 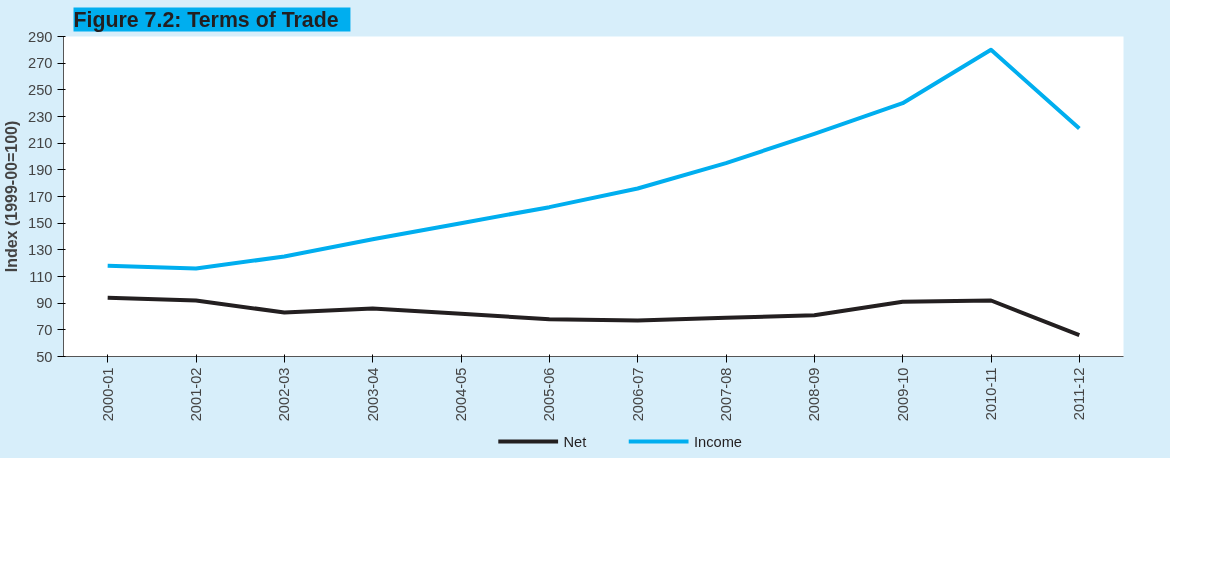 What do you see at coordinates (637, 394) in the screenshot?
I see `x-tick-label: 2006-07` at bounding box center [637, 394].